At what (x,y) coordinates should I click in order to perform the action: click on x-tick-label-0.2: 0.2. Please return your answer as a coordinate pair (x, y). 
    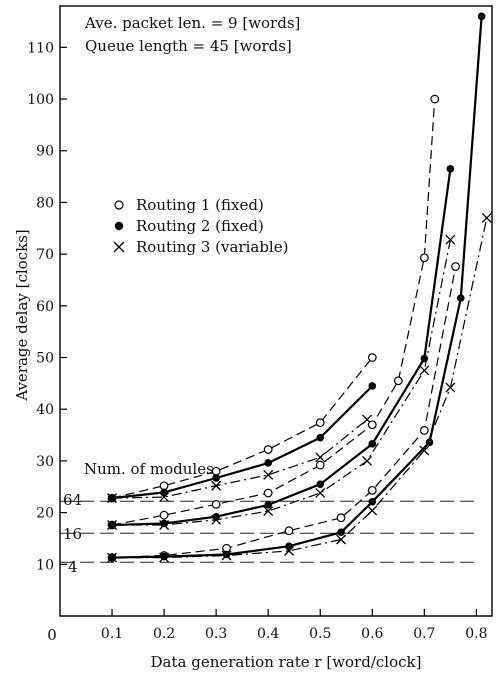
    Looking at the image, I should click on (164, 634).